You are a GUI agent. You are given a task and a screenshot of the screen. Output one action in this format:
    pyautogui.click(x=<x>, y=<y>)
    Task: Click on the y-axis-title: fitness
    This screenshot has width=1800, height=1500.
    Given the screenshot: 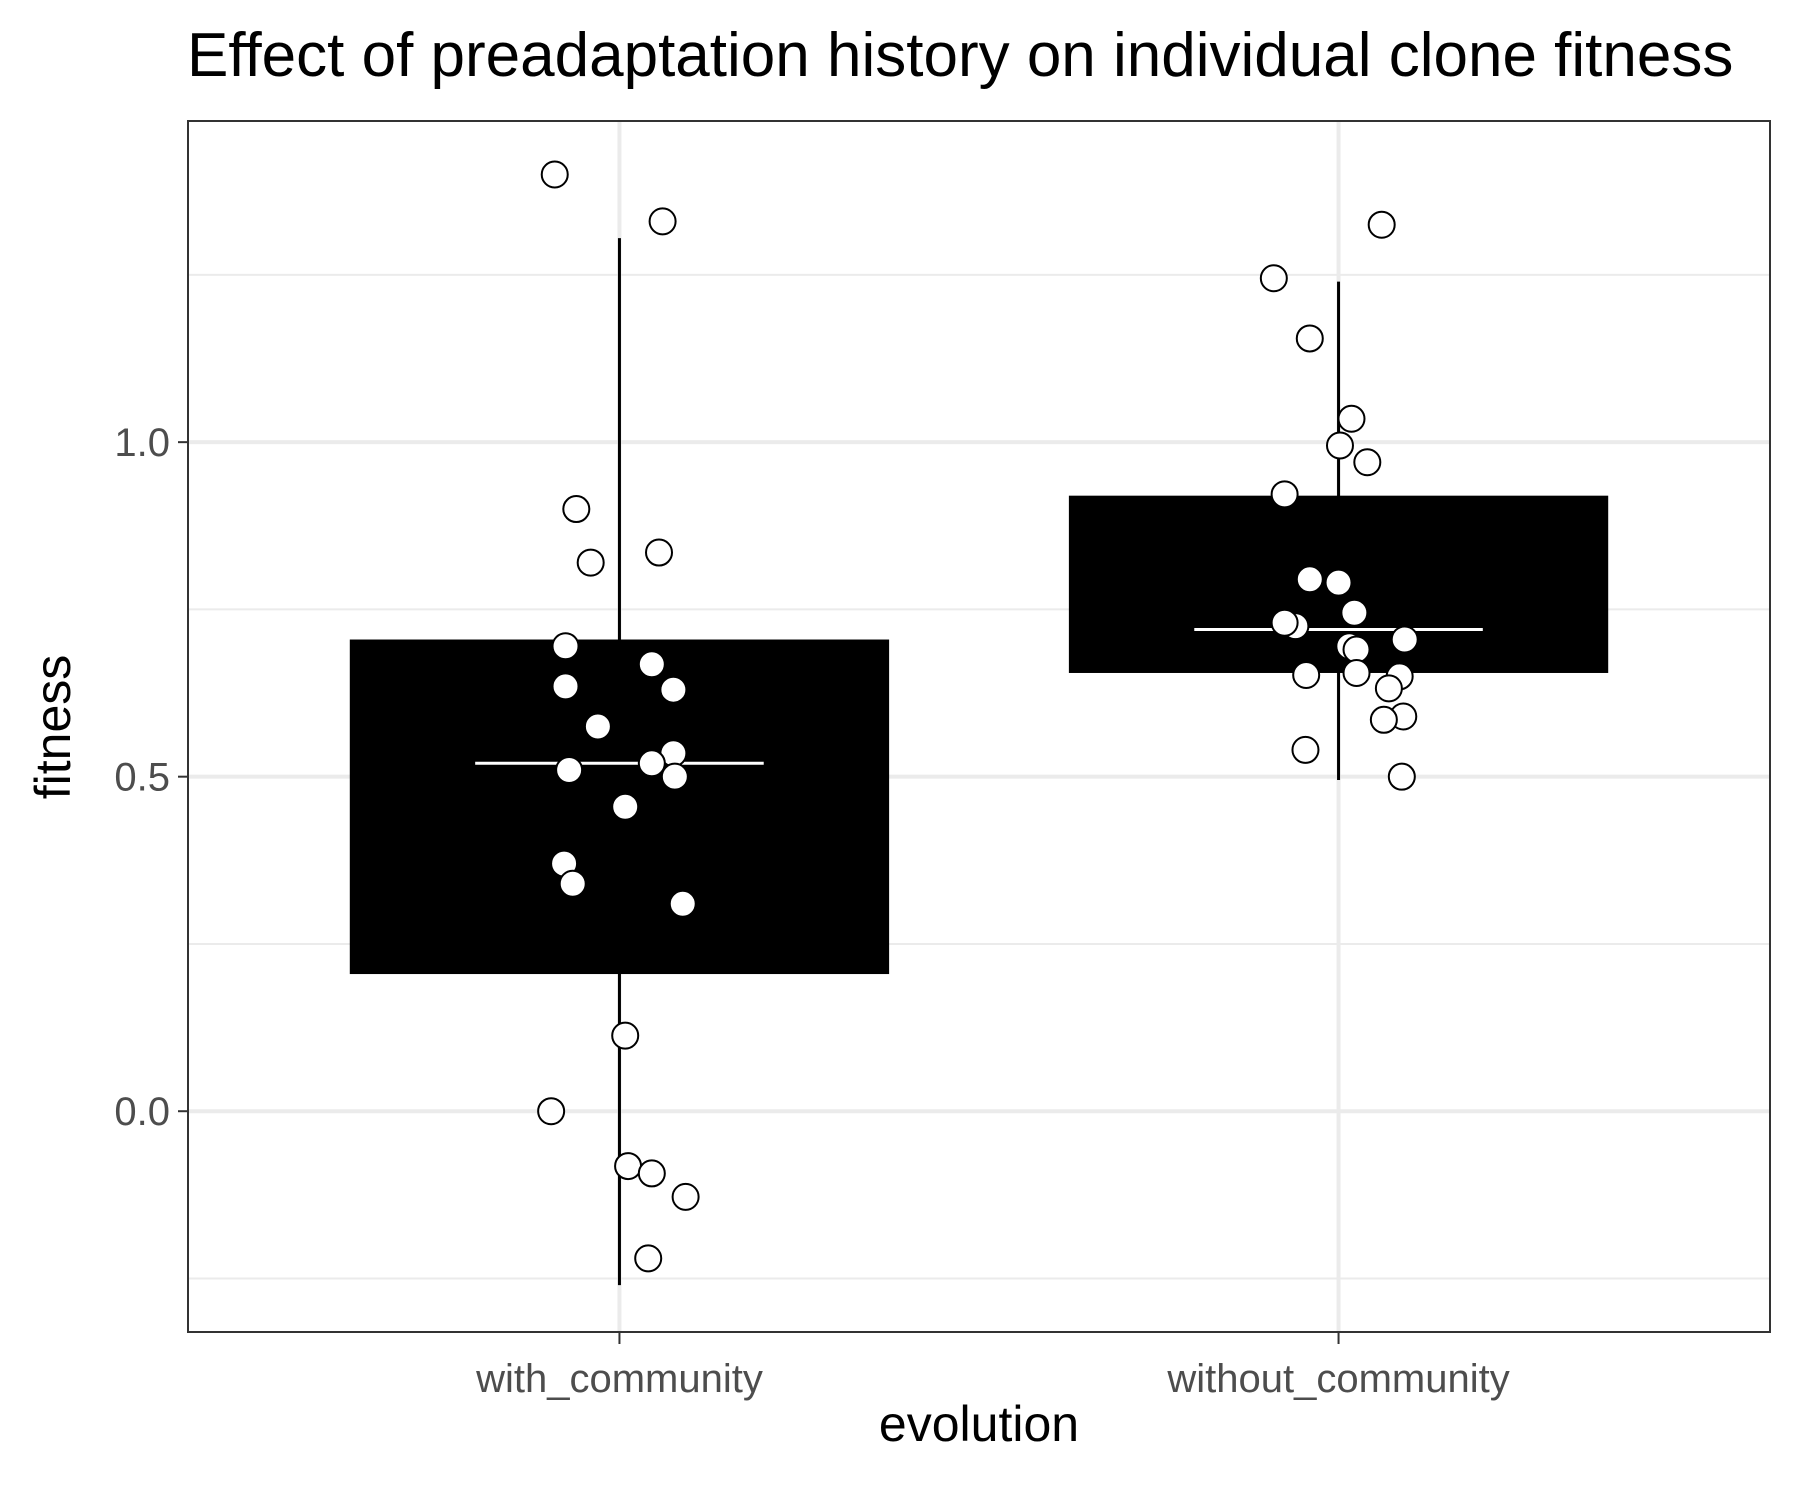 What is the action you would take?
    pyautogui.click(x=53, y=727)
    